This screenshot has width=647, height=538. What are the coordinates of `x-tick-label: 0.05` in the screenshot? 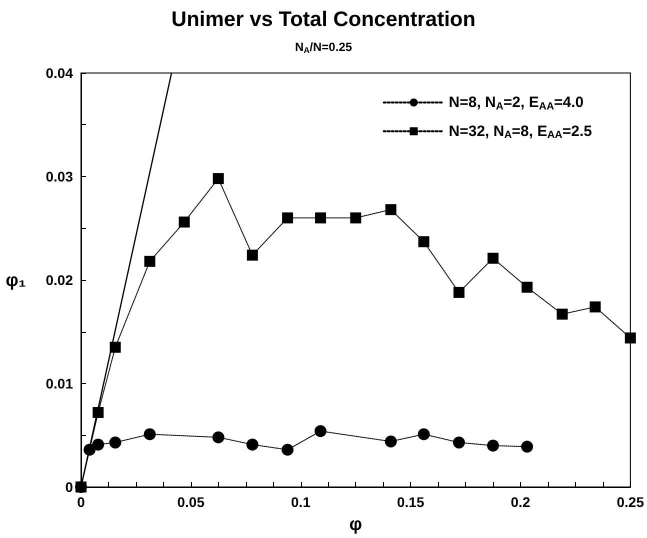 It's located at (191, 502).